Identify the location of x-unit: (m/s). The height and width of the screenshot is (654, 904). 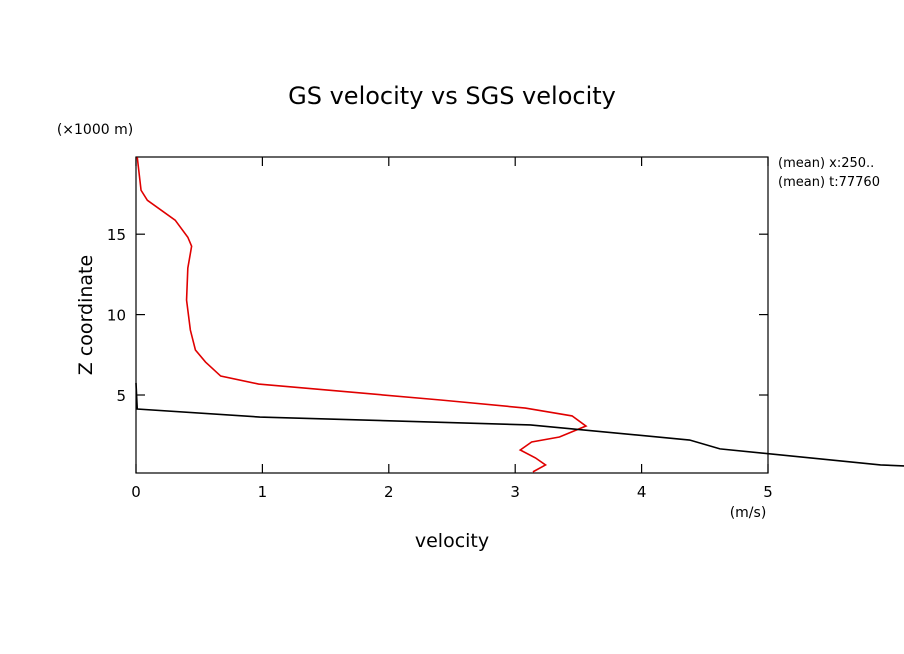
(748, 513).